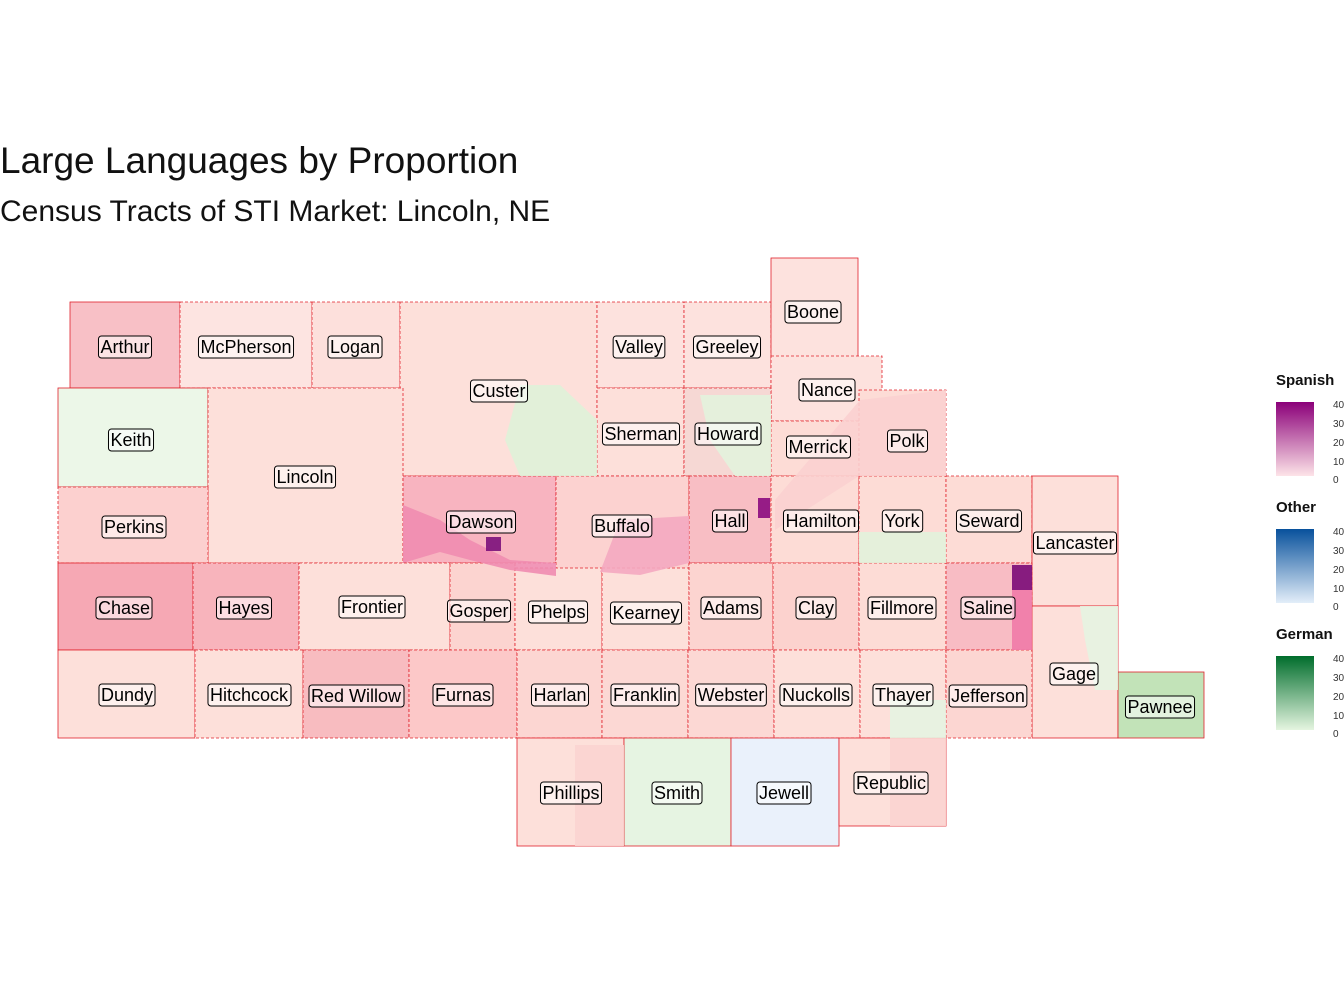 The height and width of the screenshot is (1008, 1344). What do you see at coordinates (243, 608) in the screenshot?
I see `county-name: Hayes` at bounding box center [243, 608].